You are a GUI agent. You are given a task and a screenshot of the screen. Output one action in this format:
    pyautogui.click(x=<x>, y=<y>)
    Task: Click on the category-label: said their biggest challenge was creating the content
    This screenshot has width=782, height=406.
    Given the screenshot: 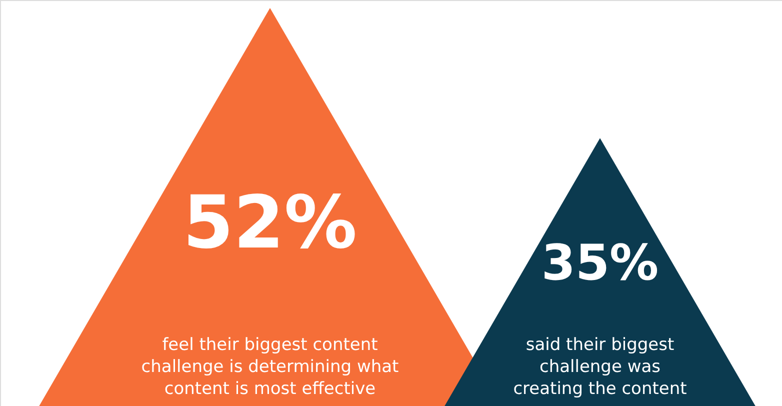 What is the action you would take?
    pyautogui.click(x=600, y=367)
    